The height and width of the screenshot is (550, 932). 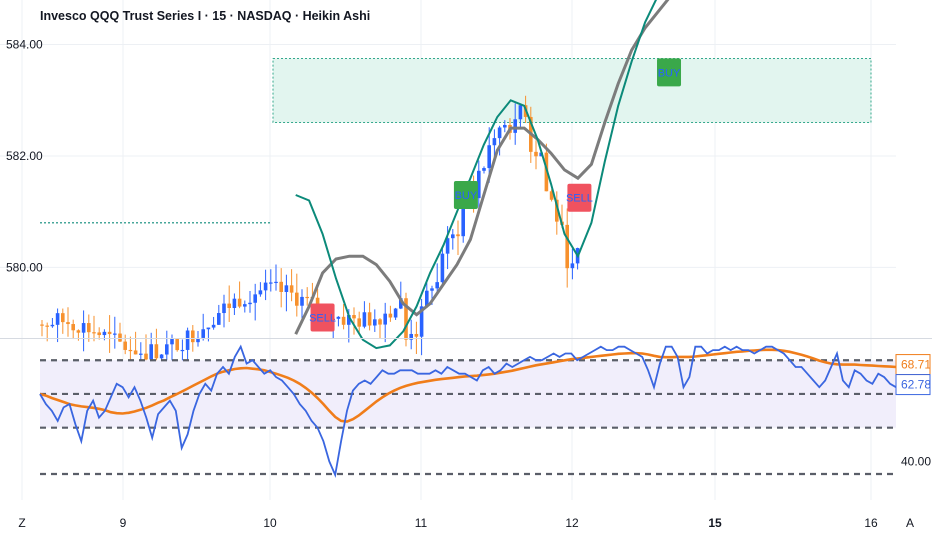 I want to click on buy-signal-label: BUY, so click(x=669, y=73).